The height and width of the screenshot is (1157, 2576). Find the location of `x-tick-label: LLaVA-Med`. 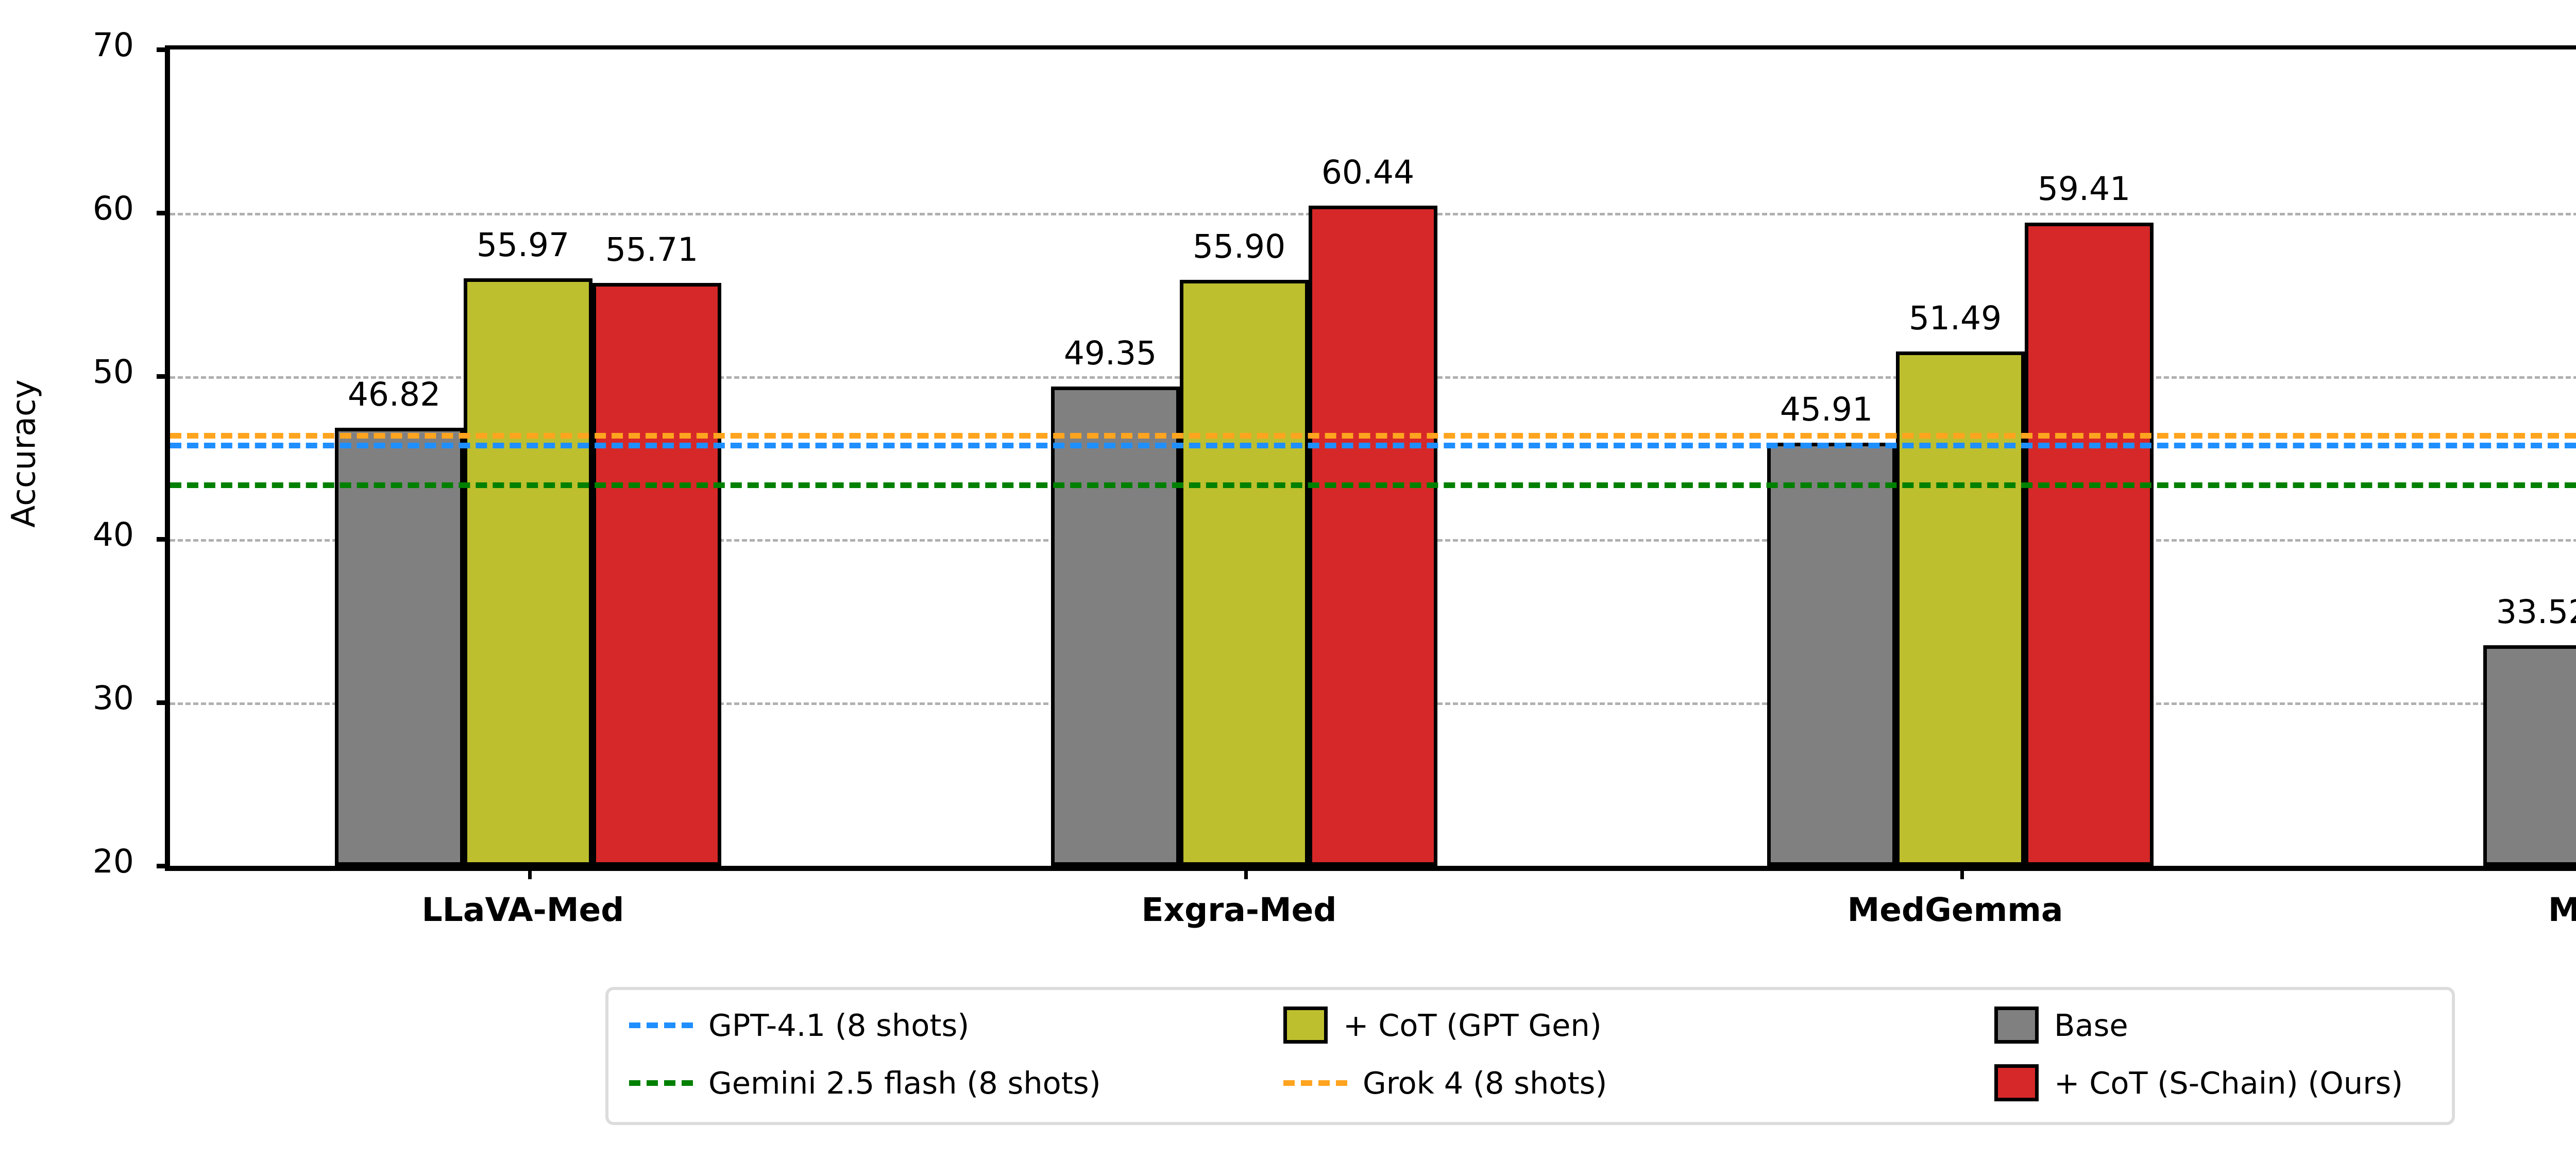

x-tick-label: LLaVA-Med is located at coordinates (522, 910).